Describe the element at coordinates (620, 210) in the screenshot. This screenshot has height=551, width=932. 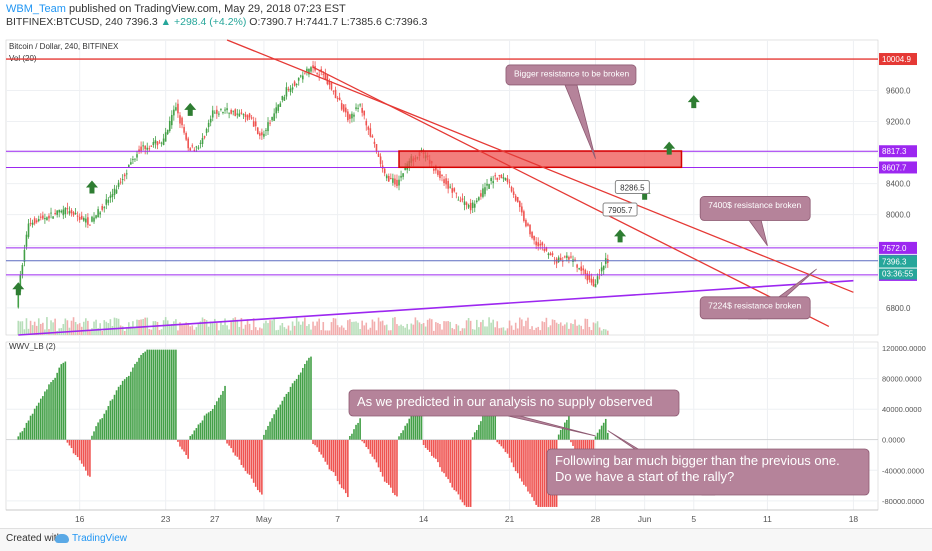
I see `price-tag-label: 7905.7` at that location.